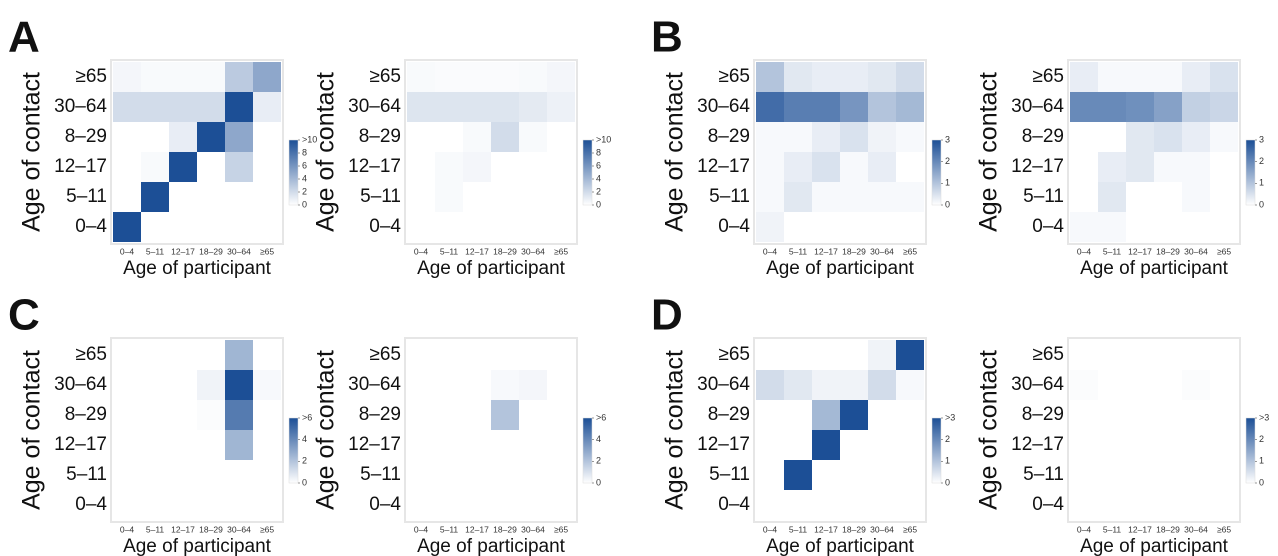 This screenshot has width=1278, height=556. Describe the element at coordinates (947, 183) in the screenshot. I see `colorbar-tick-label: 1` at that location.